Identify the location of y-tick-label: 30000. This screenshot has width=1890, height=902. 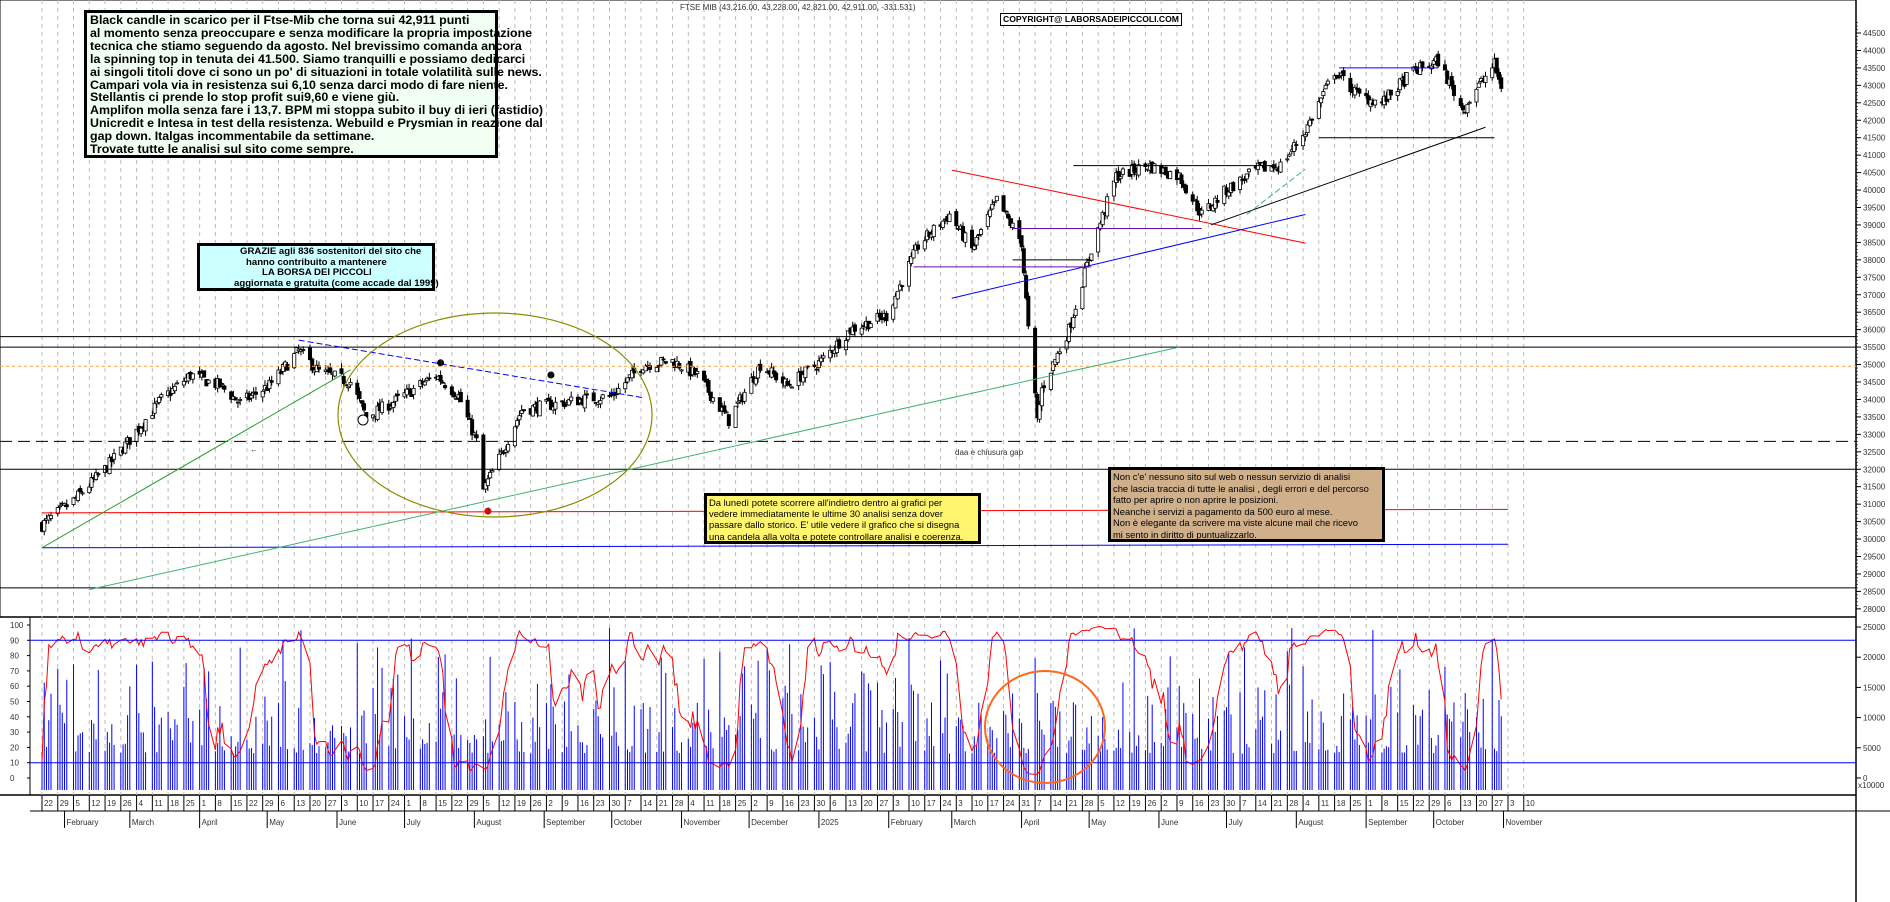
(1874, 539).